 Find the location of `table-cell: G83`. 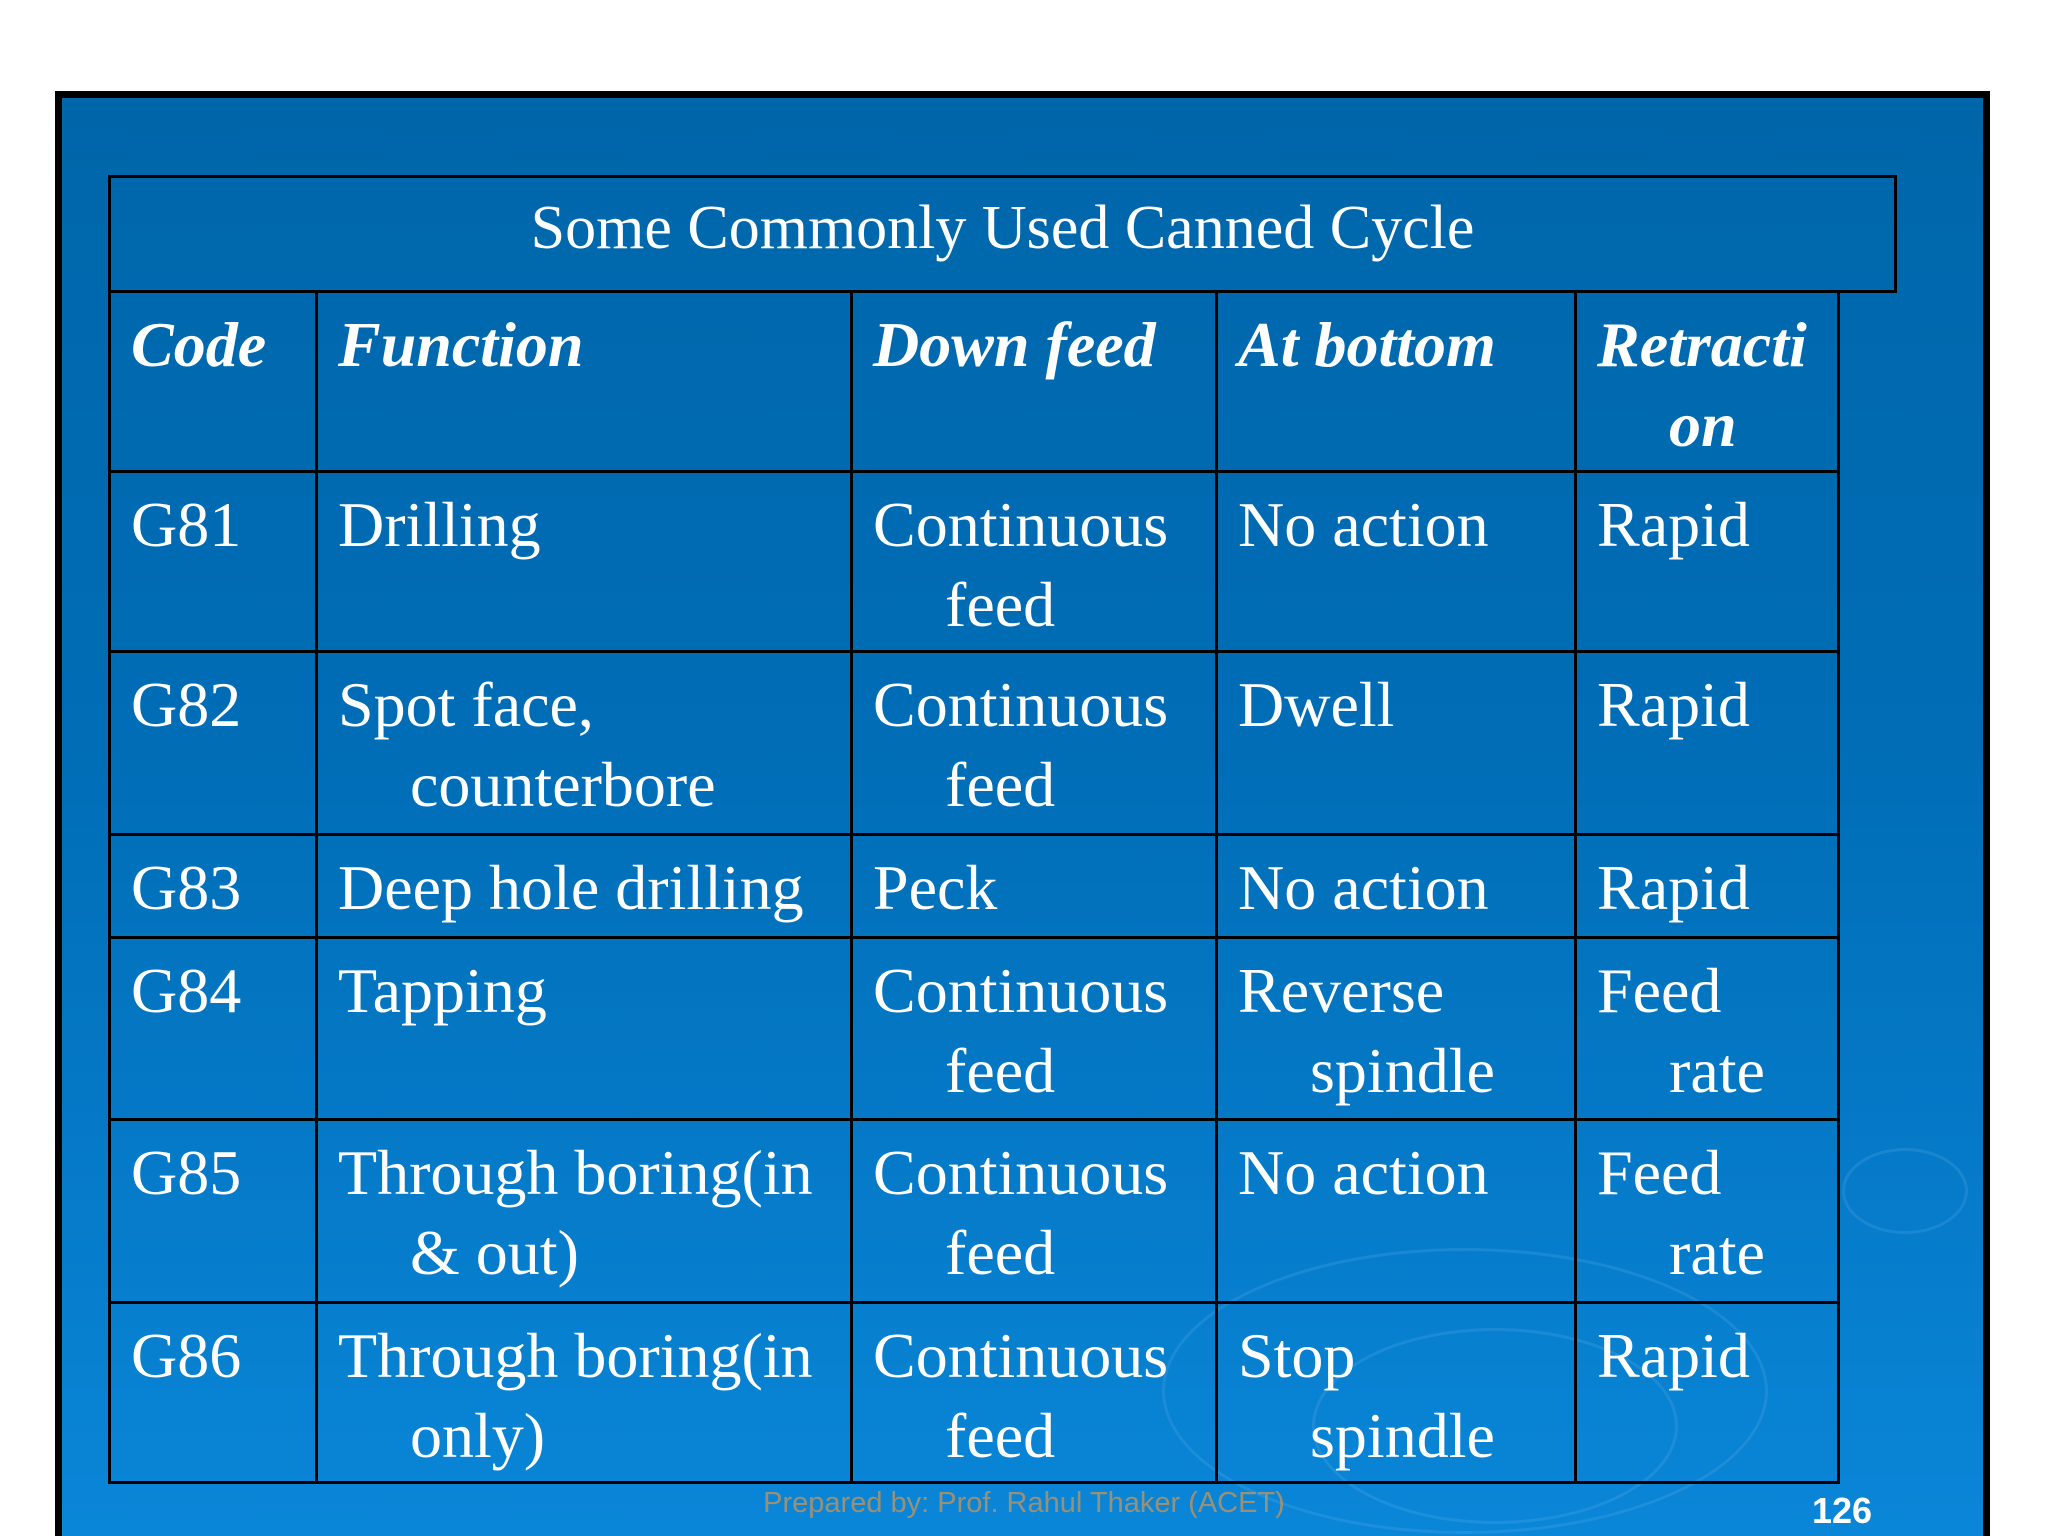

table-cell: G83 is located at coordinates (213, 886).